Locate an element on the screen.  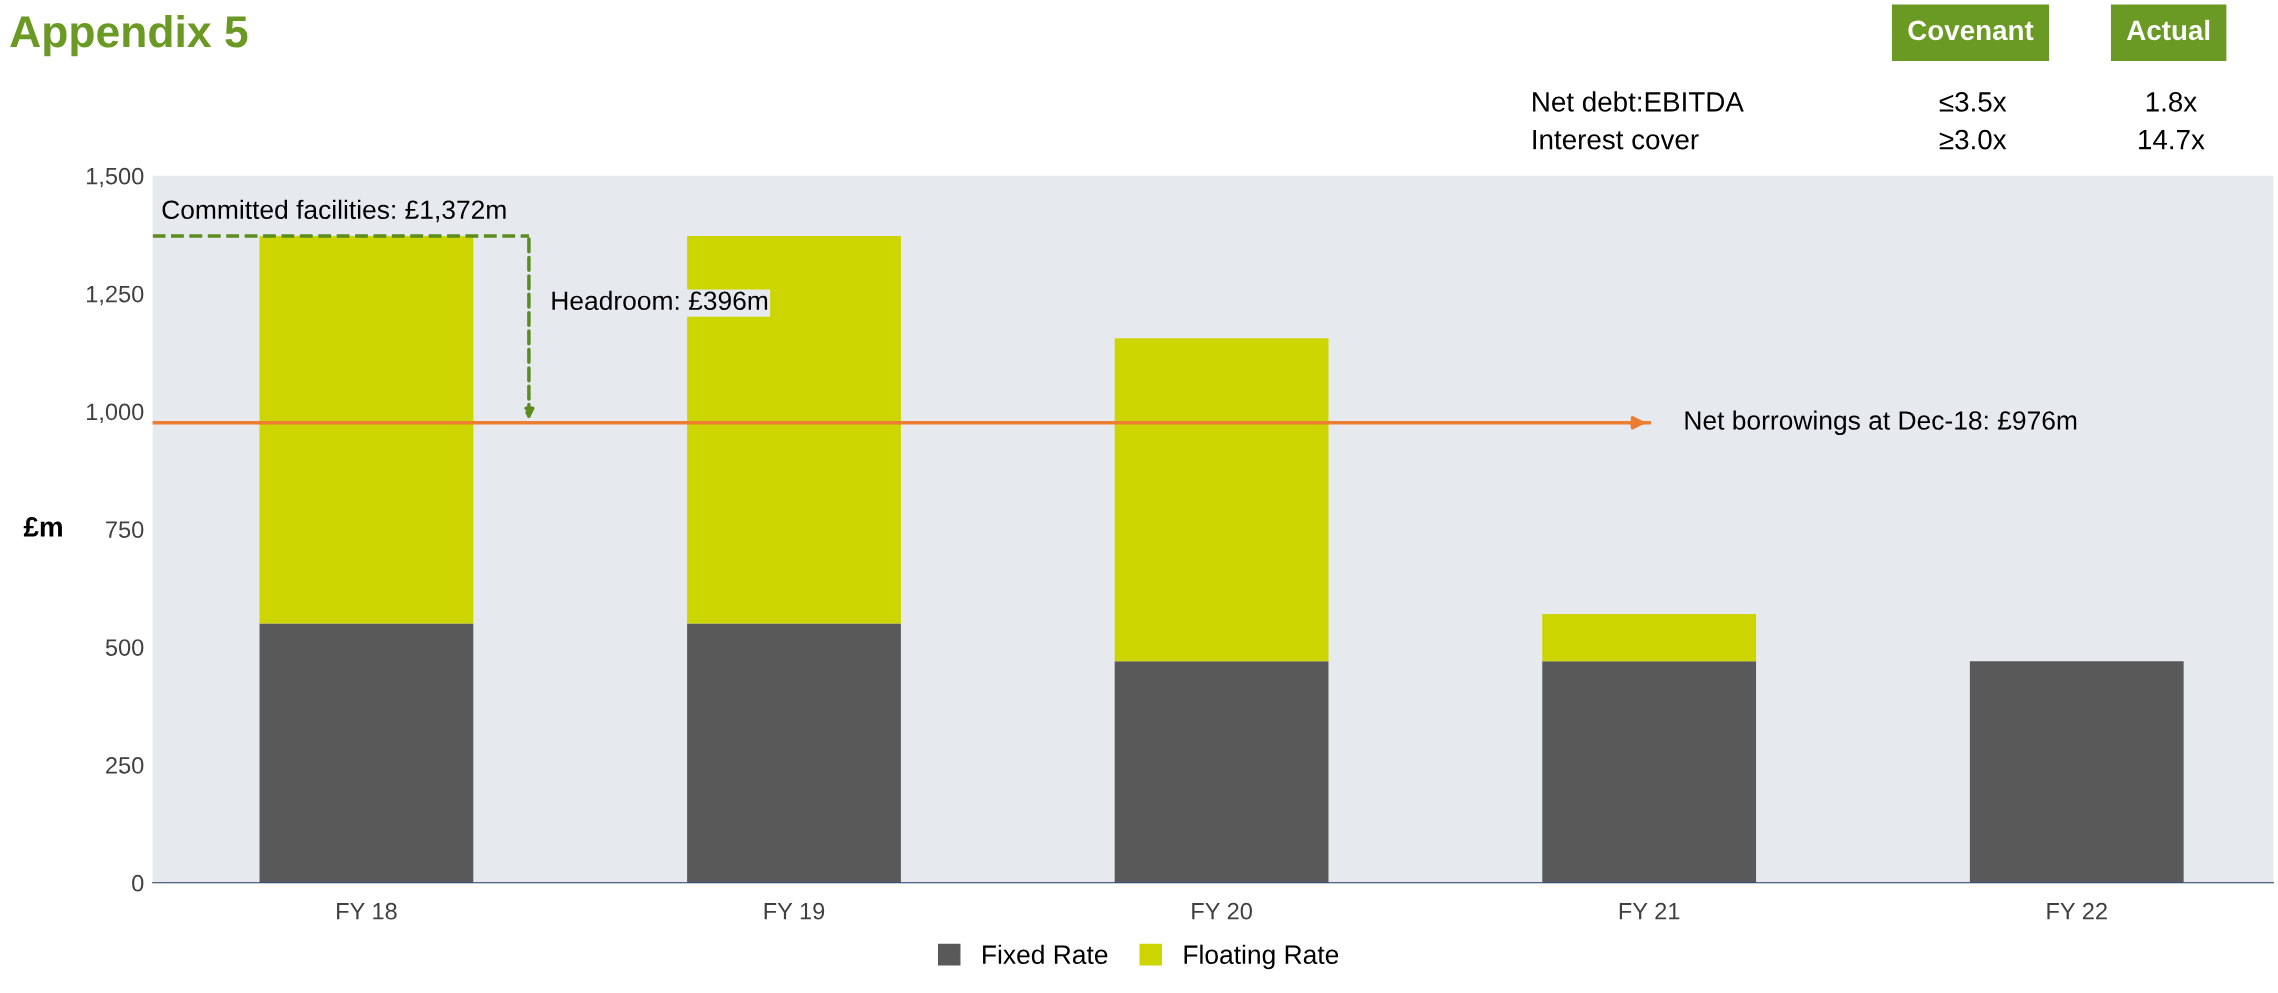
text: Covenant is located at coordinates (1971, 30).